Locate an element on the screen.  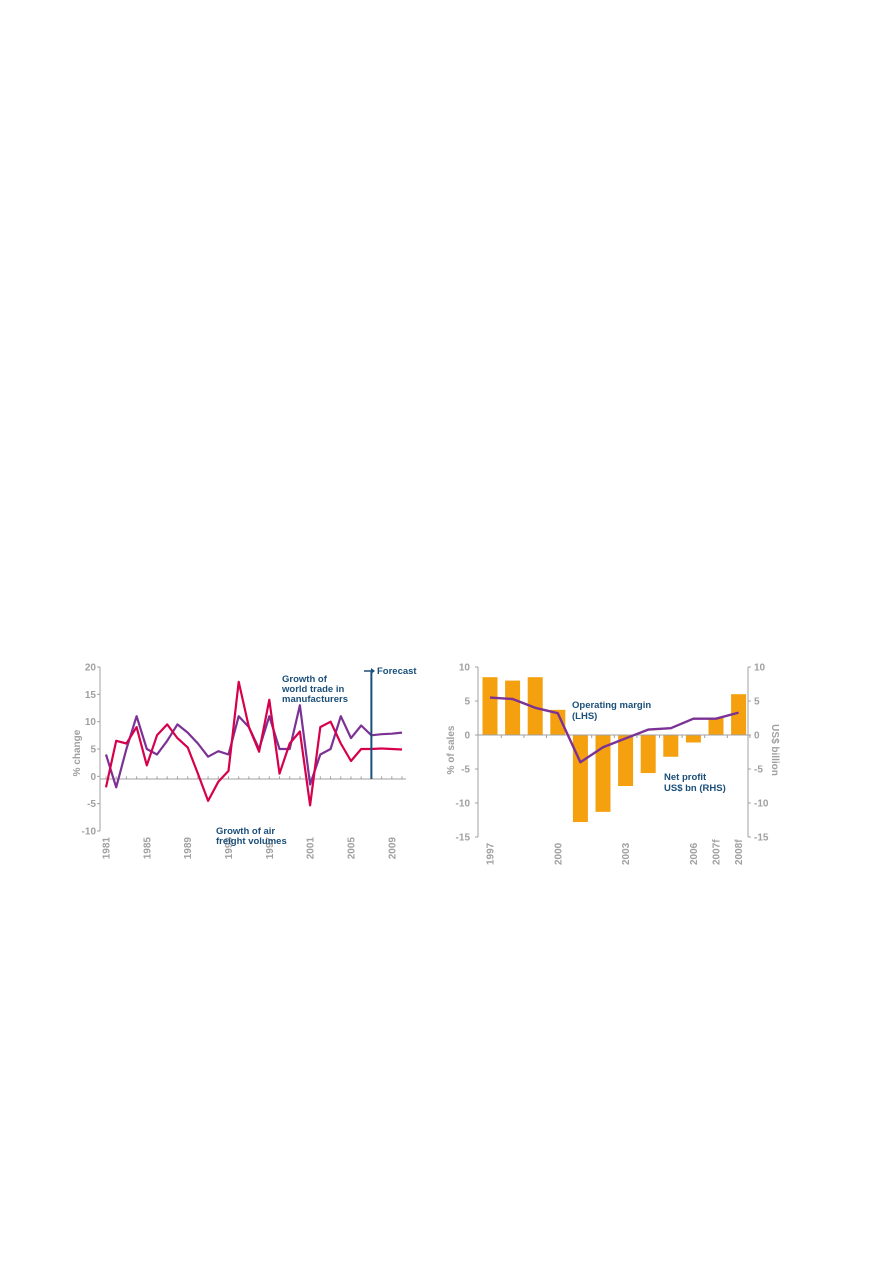
chart1-y-tick-label: 10 is located at coordinates (91, 722).